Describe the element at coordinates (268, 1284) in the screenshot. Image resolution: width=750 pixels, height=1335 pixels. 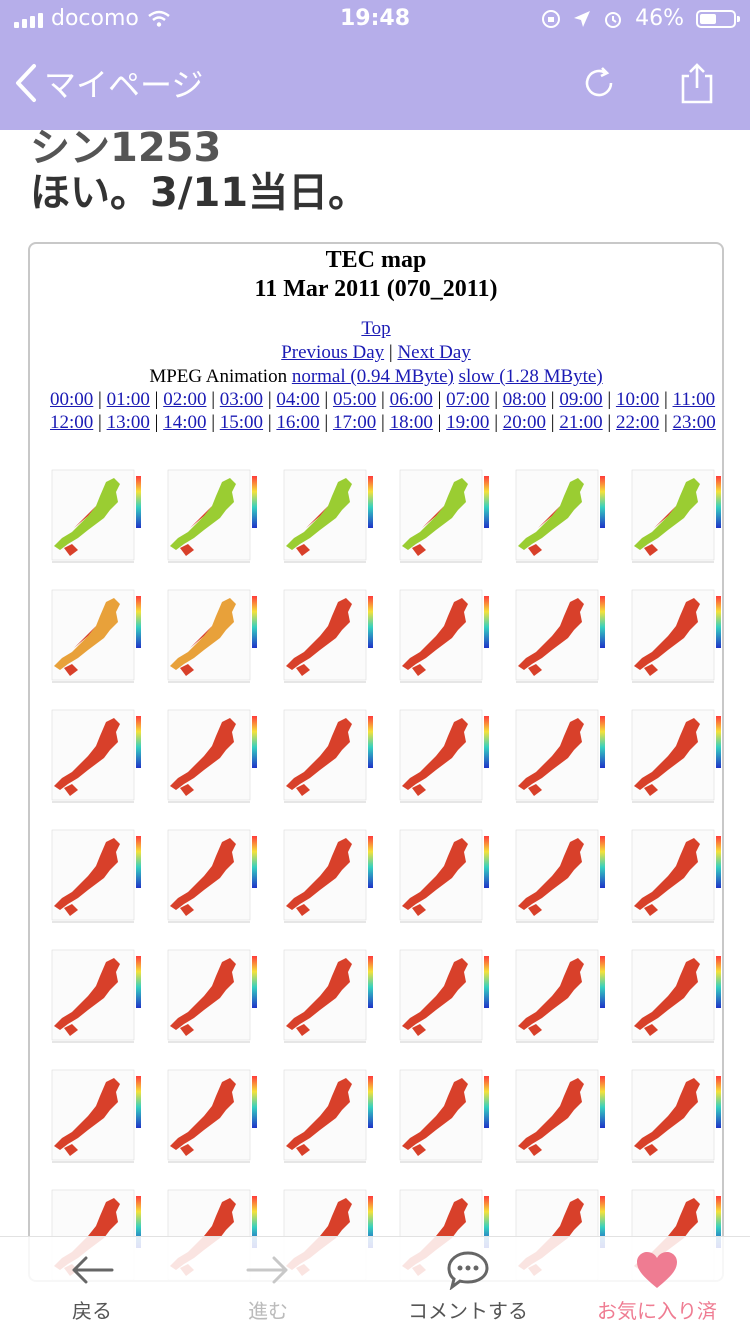
I see `forward-nav-button: 進む` at that location.